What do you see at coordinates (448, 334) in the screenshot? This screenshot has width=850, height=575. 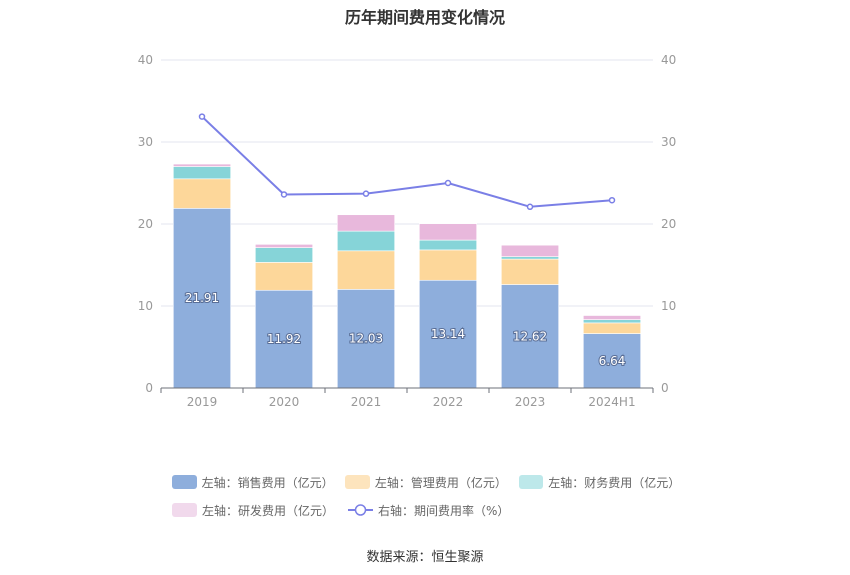 I see `bar-data-label: 13.14` at bounding box center [448, 334].